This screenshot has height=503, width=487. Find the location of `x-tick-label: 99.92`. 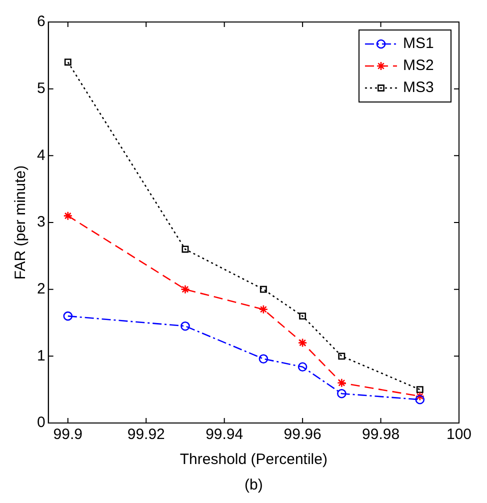

x-tick-label: 99.92 is located at coordinates (146, 435).